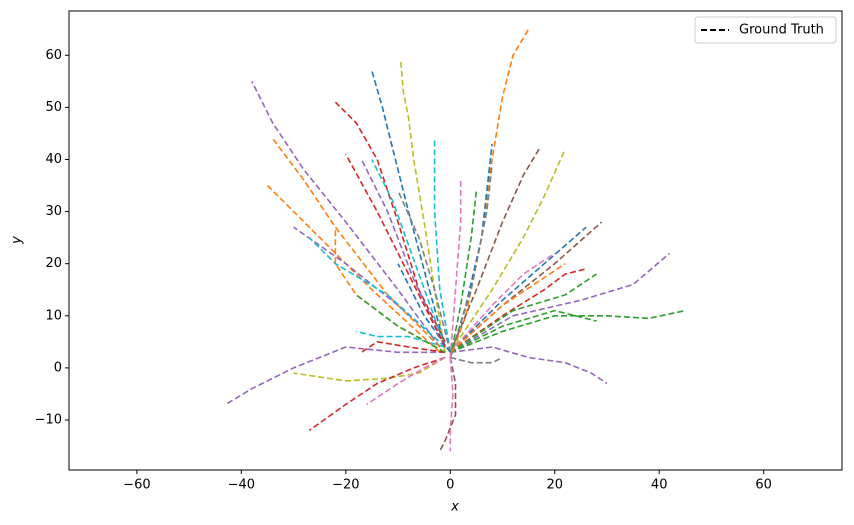  What do you see at coordinates (53, 55) in the screenshot?
I see `y-tick-label: 60` at bounding box center [53, 55].